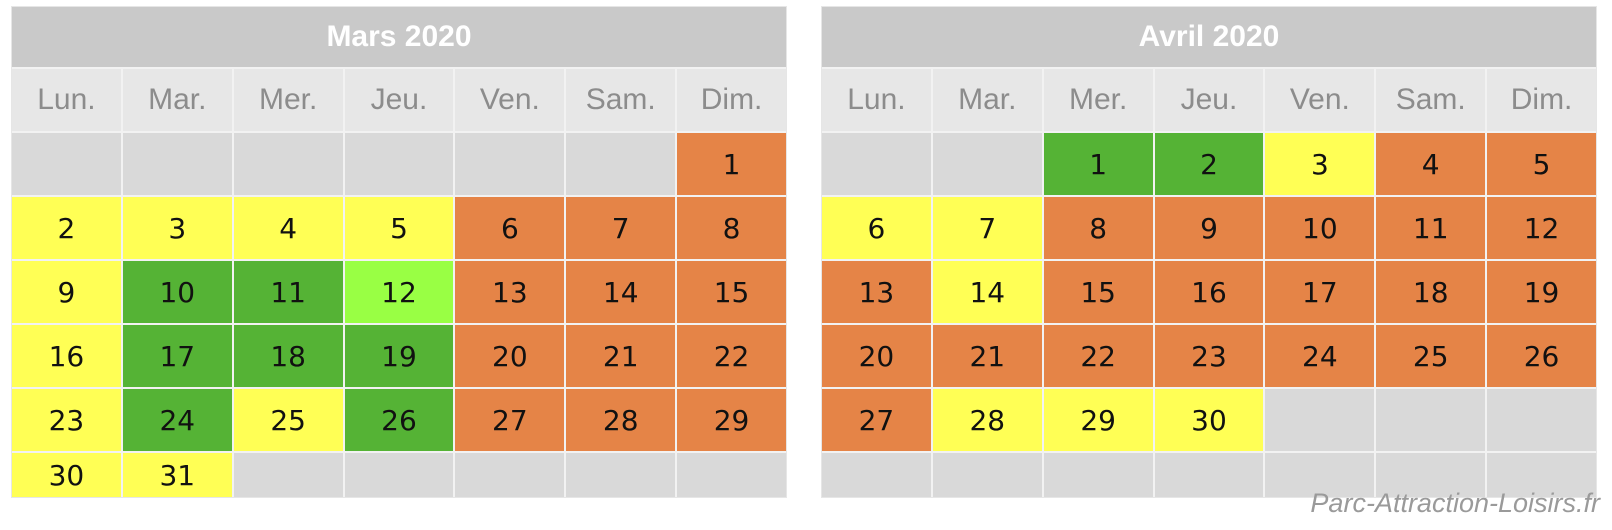 Image resolution: width=1612 pixels, height=530 pixels. Describe the element at coordinates (1455, 503) in the screenshot. I see `site-credit: Parc-Attraction-Loisirs.fr` at that location.